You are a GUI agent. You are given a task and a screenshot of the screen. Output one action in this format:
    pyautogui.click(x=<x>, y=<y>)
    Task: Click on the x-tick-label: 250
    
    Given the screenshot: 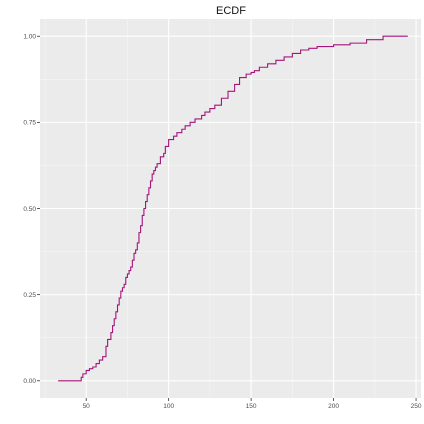 What is the action you would take?
    pyautogui.click(x=416, y=406)
    